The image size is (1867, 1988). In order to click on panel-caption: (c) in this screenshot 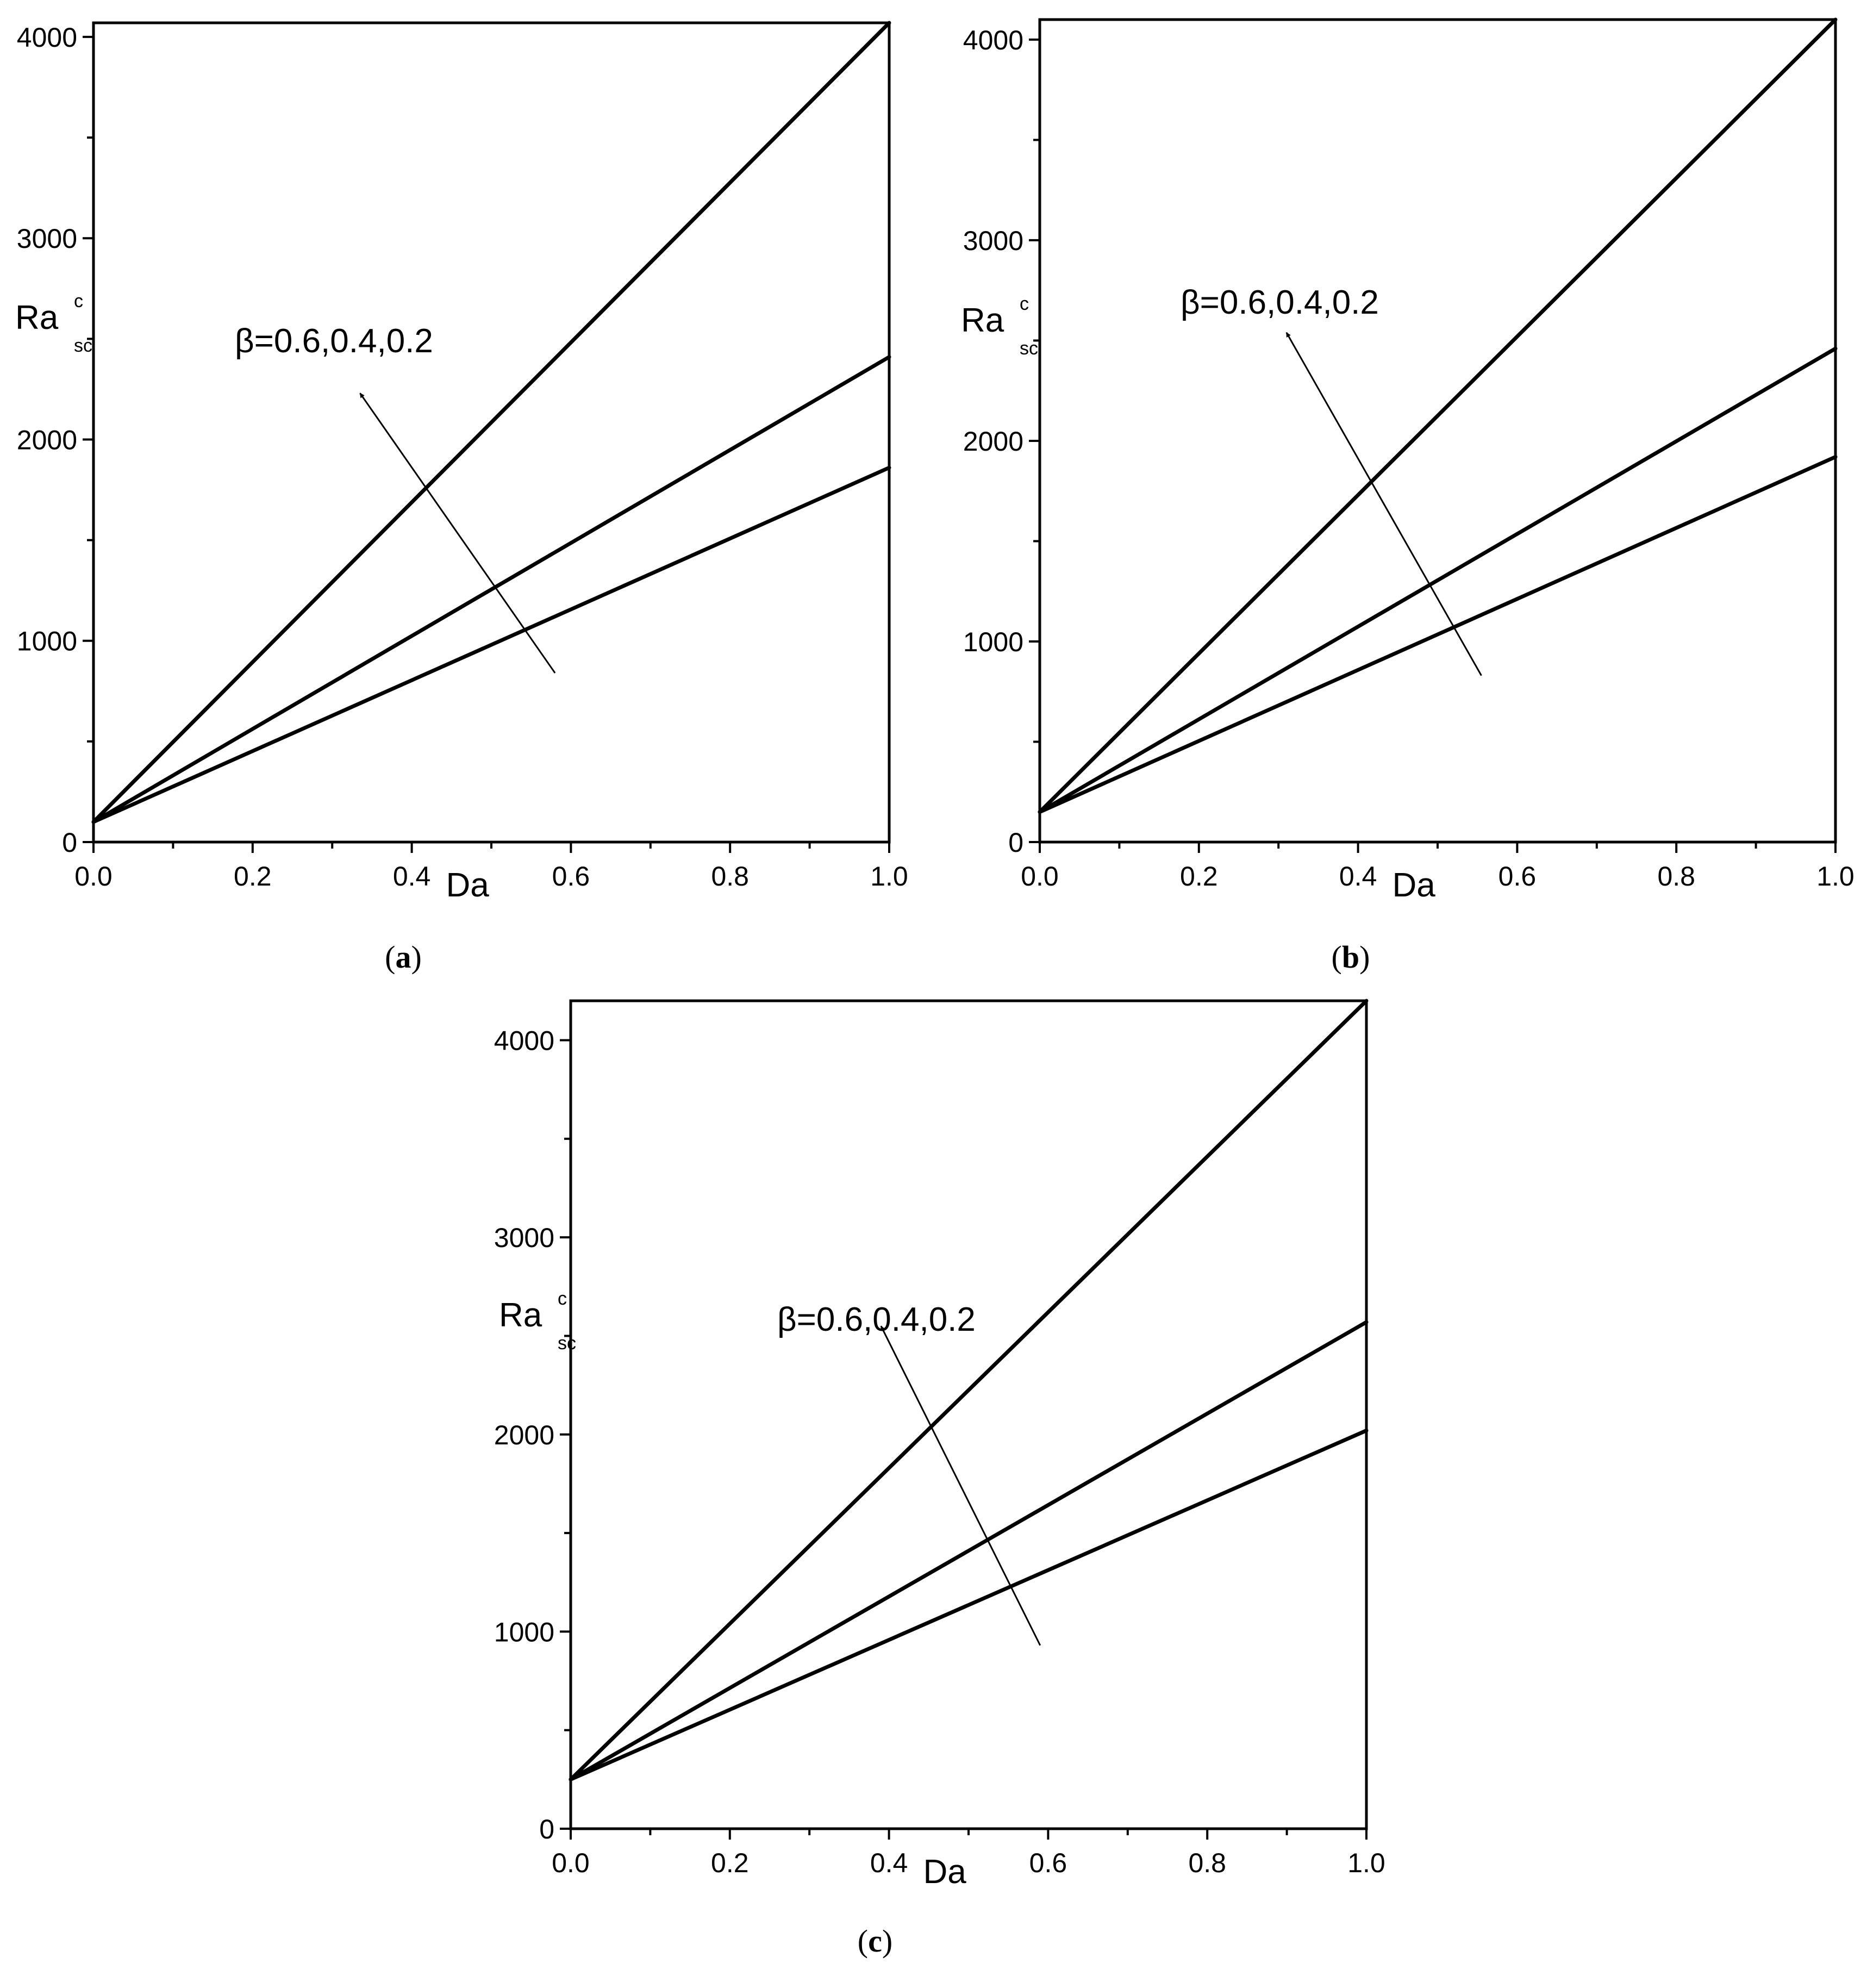, I will do `click(875, 1941)`.